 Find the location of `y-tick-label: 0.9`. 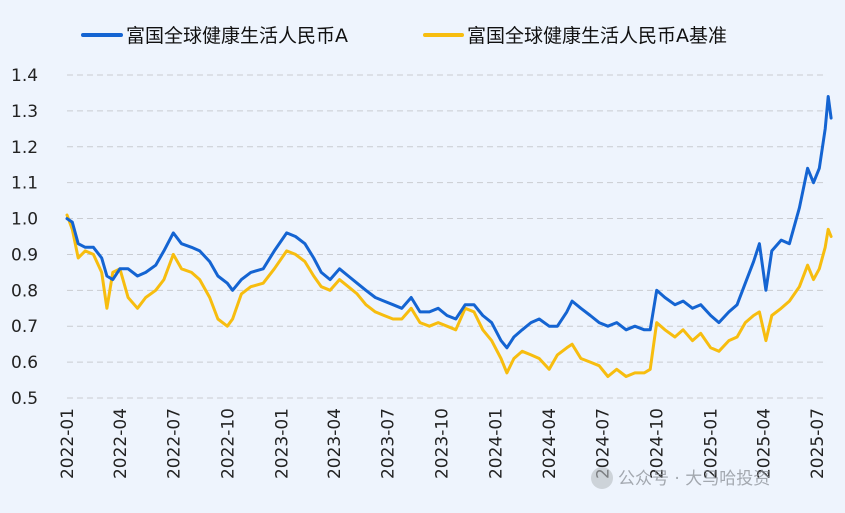

y-tick-label: 0.9 is located at coordinates (24, 255).